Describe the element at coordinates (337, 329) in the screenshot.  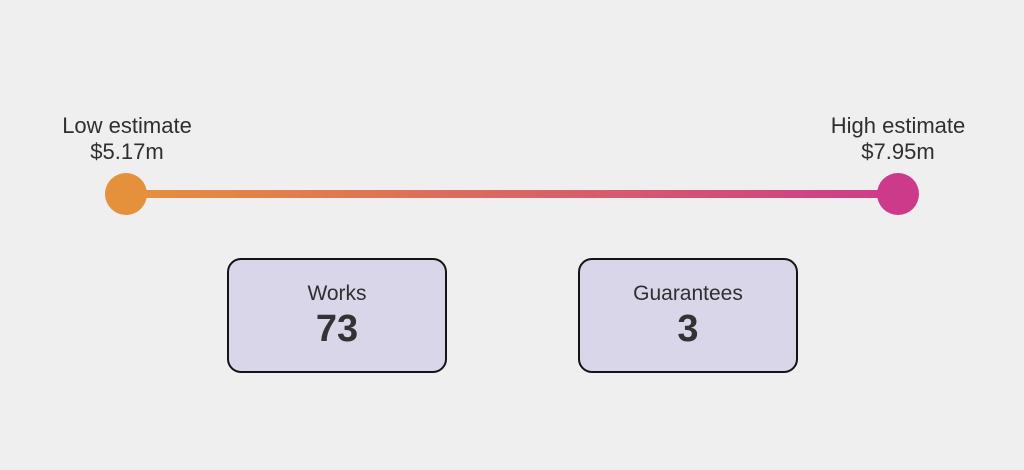
I see `works-stat-value: 73` at that location.